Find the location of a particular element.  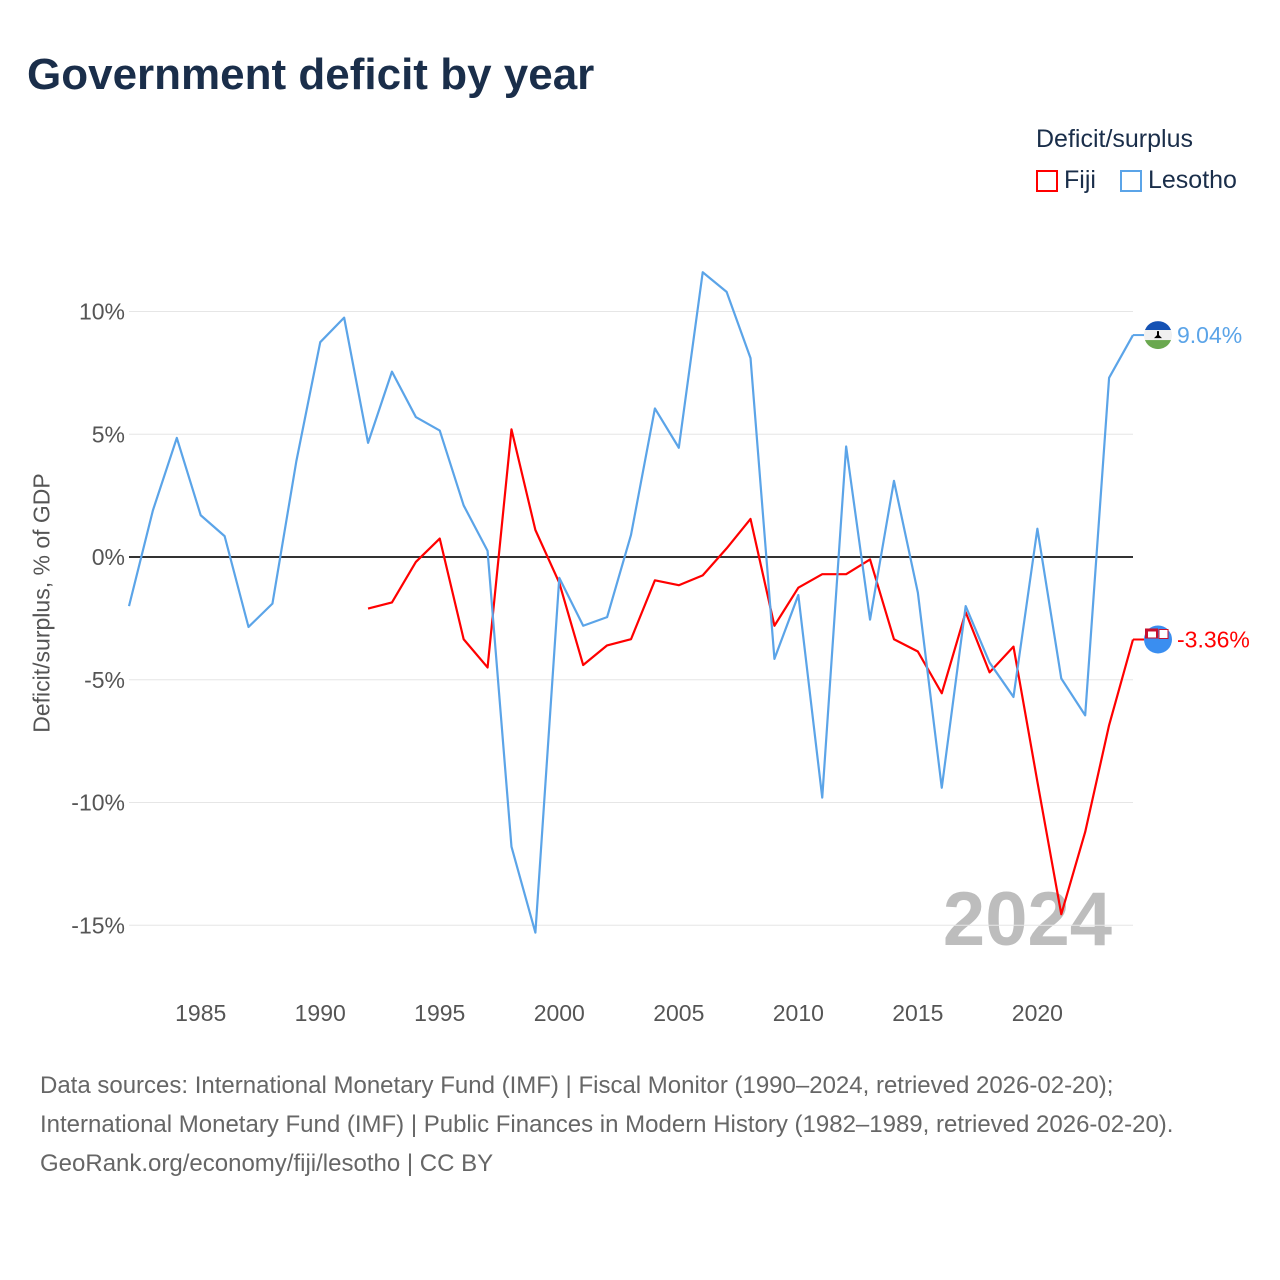

credit-link: GeoRank.org/economy/fiji/lesotho | CC BY is located at coordinates (267, 1163).